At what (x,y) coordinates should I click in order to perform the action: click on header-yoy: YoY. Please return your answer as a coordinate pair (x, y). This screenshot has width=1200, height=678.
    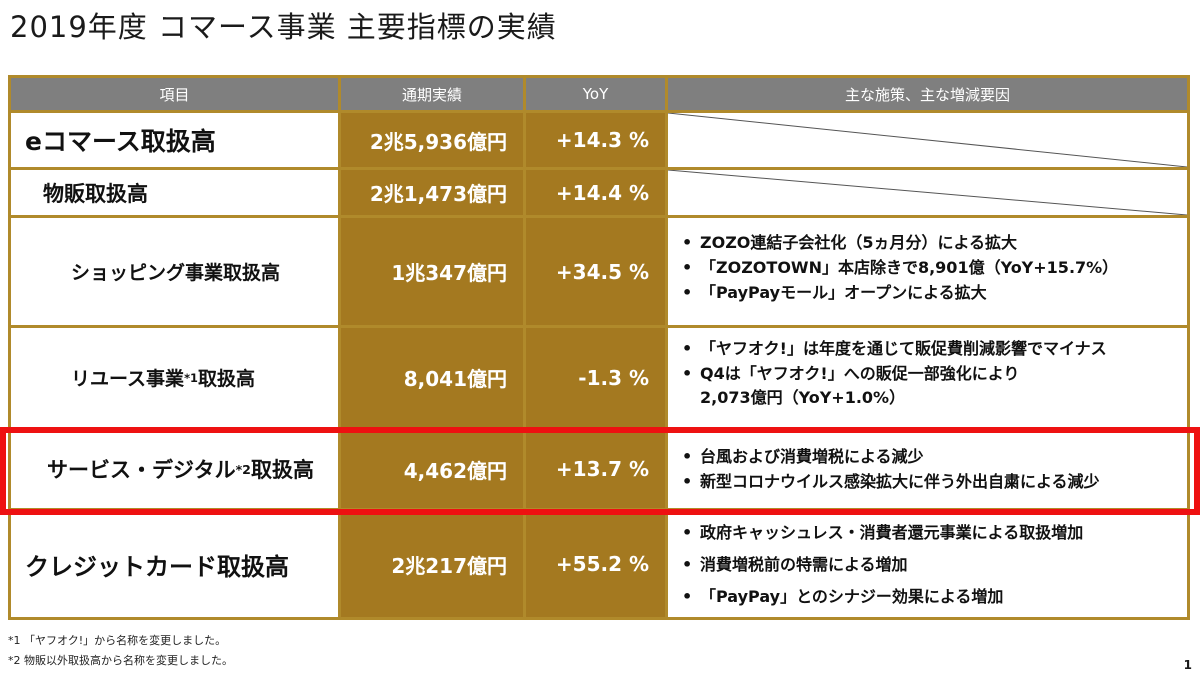
    Looking at the image, I should click on (595, 94).